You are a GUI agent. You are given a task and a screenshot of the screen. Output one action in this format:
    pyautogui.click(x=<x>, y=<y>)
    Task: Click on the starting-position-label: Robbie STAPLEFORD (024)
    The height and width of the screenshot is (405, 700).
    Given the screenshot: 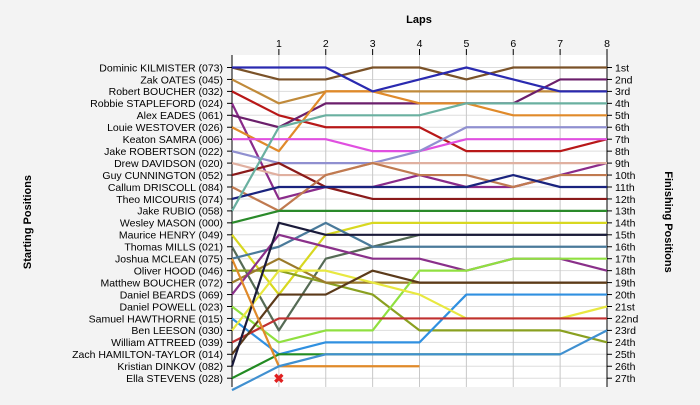 What is the action you would take?
    pyautogui.click(x=156, y=104)
    